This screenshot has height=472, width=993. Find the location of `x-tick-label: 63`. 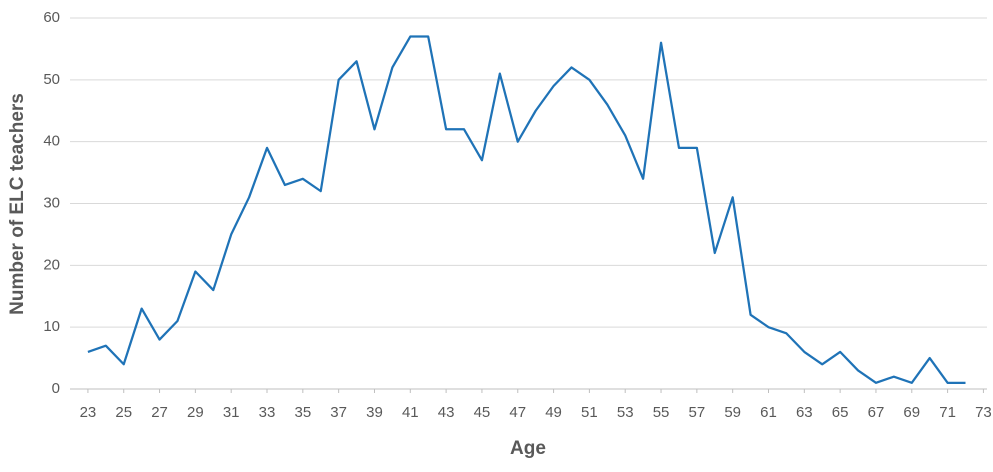

x-tick-label: 63 is located at coordinates (804, 412).